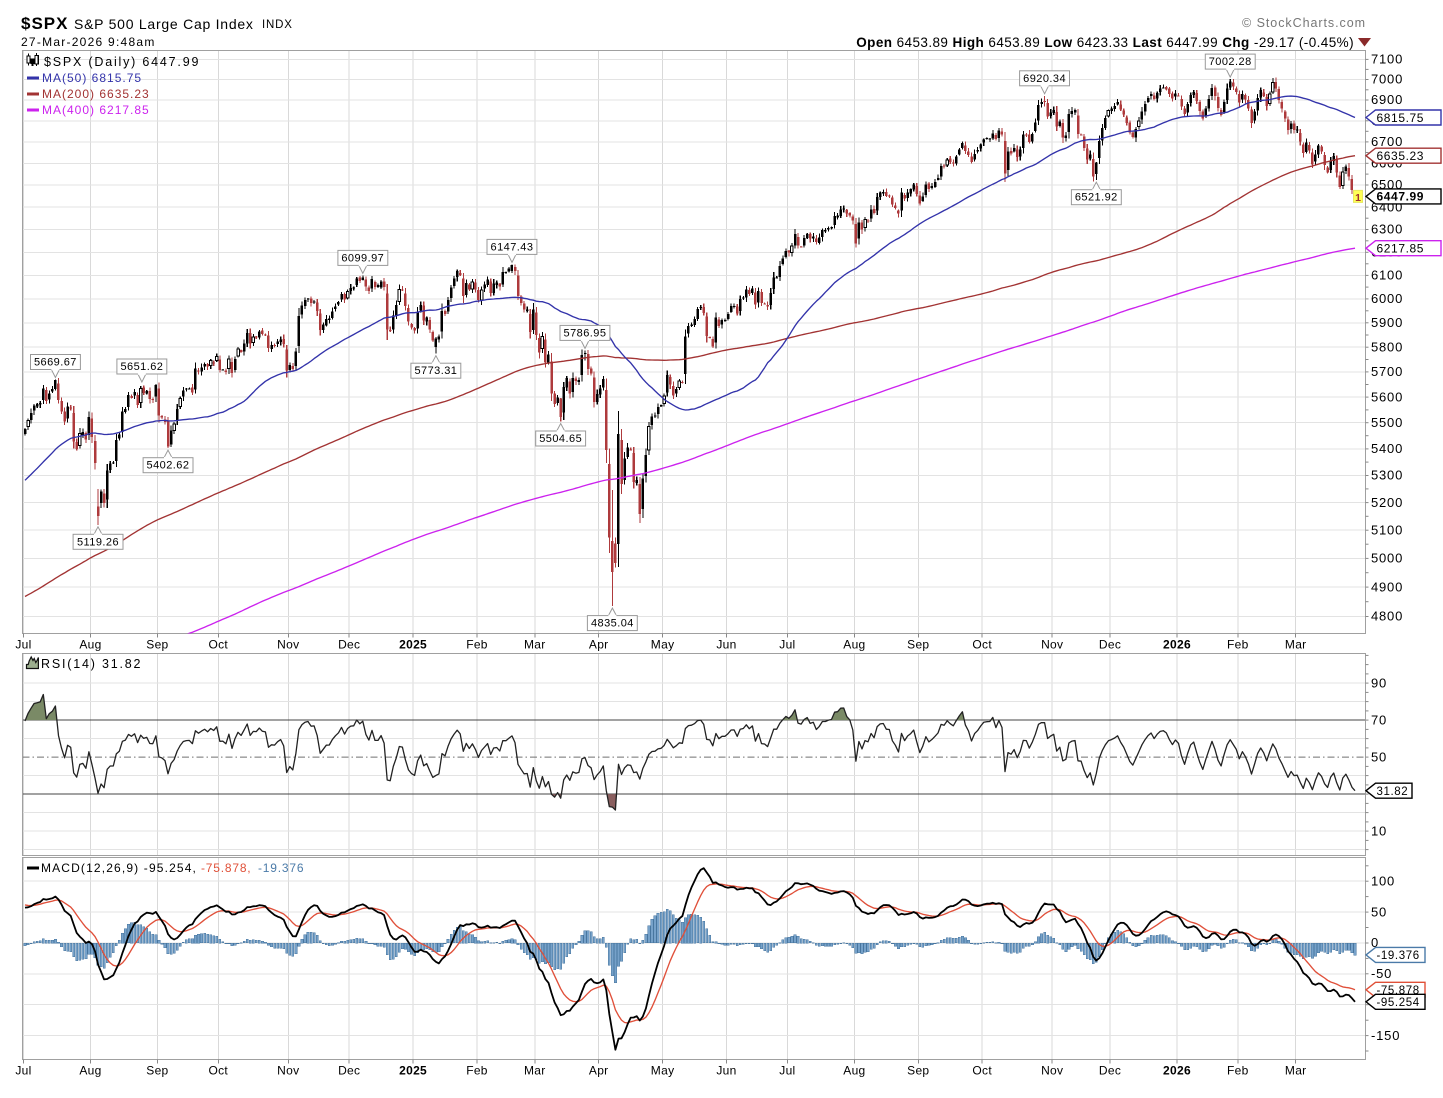 The image size is (1443, 1098). Describe the element at coordinates (1387, 346) in the screenshot. I see `svg-text: 5800` at that location.